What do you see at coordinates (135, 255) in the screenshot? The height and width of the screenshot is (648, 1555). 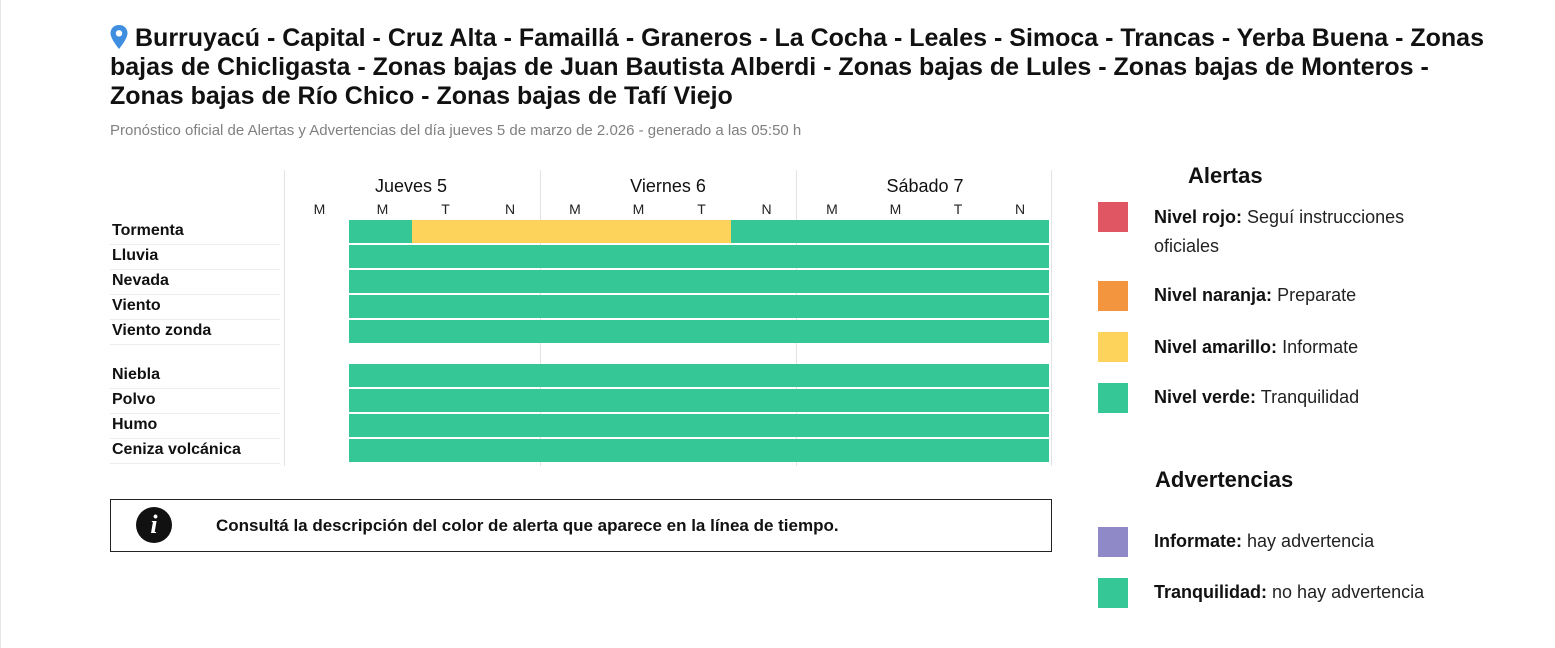 I see `phenomenon-label: Lluvia` at bounding box center [135, 255].